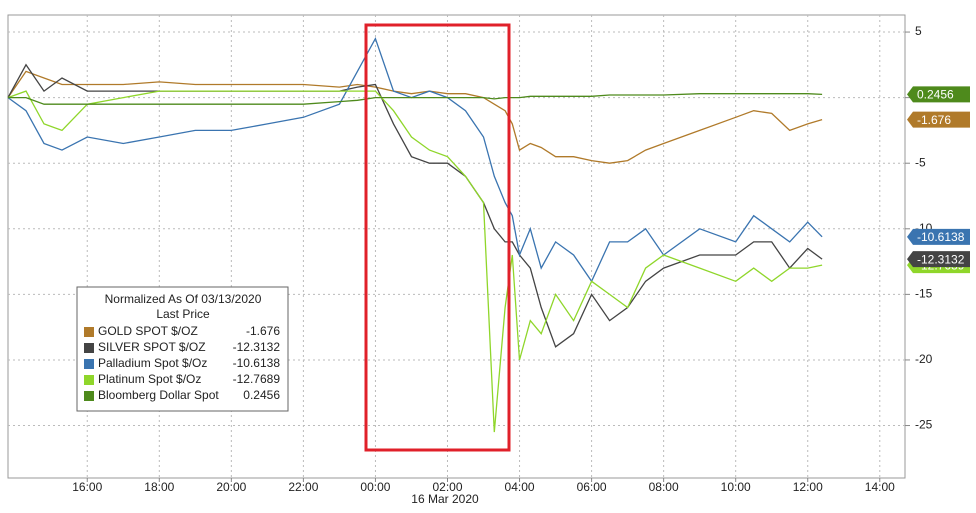  Describe the element at coordinates (158, 395) in the screenshot. I see `legend-label: Bloomberg Dollar Spot` at that location.